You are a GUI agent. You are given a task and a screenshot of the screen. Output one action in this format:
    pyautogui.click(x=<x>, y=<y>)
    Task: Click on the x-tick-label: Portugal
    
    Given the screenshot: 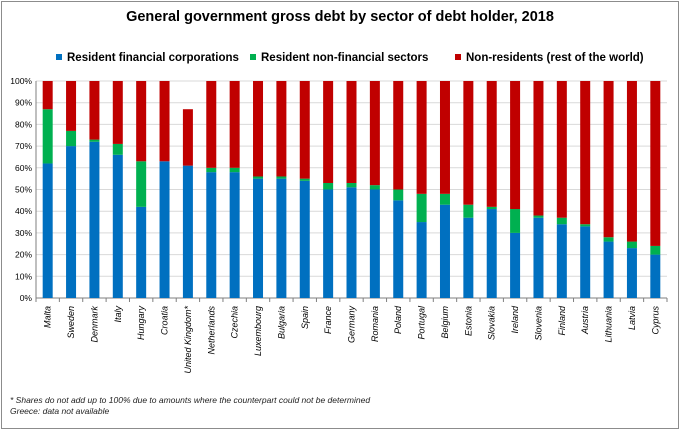 What is the action you would take?
    pyautogui.click(x=422, y=322)
    